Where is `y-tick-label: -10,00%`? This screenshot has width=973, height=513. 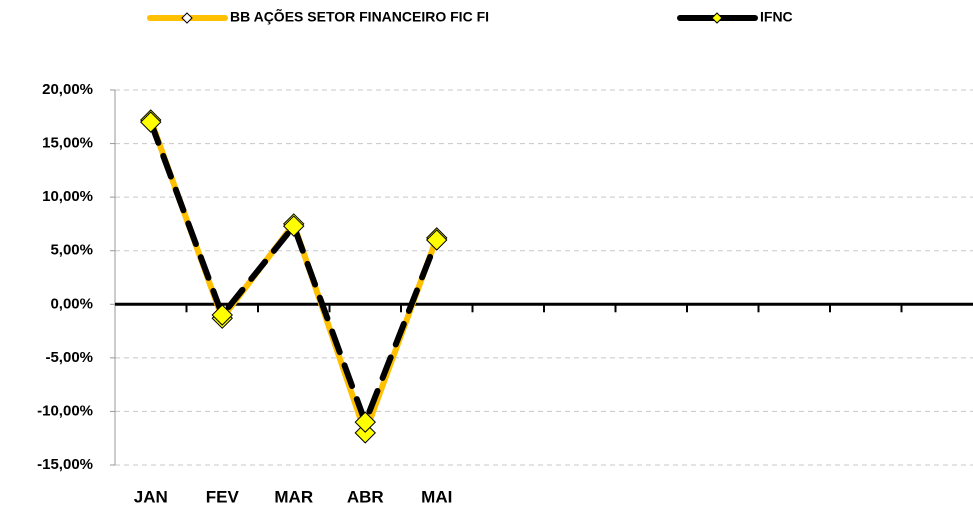 y-tick-label: -10,00% is located at coordinates (65, 410).